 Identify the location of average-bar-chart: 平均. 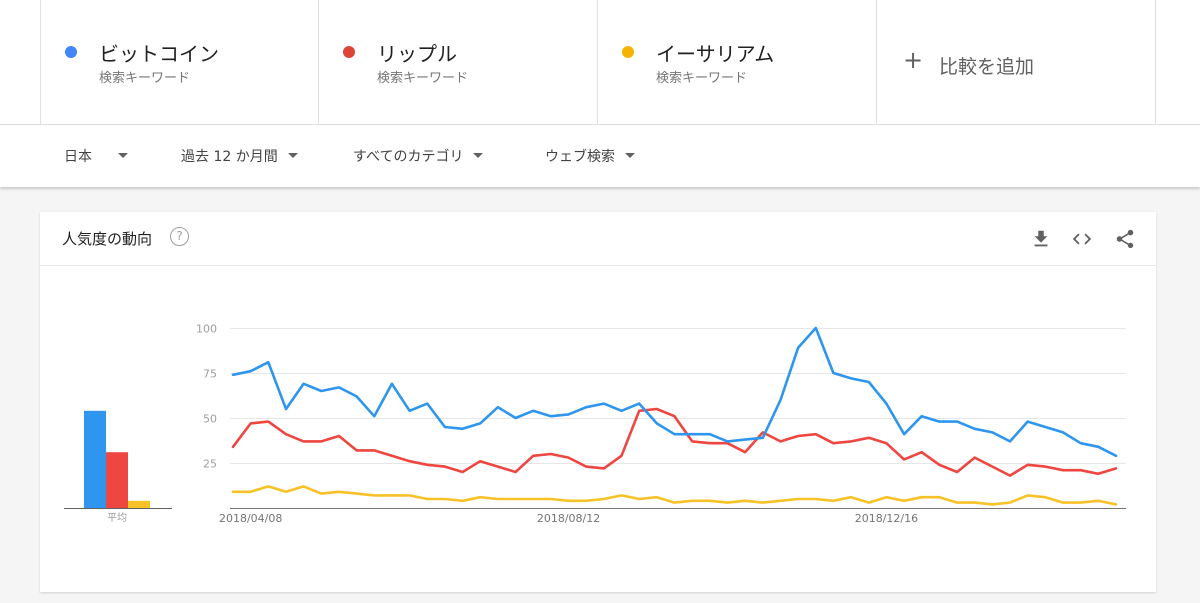
(118, 467).